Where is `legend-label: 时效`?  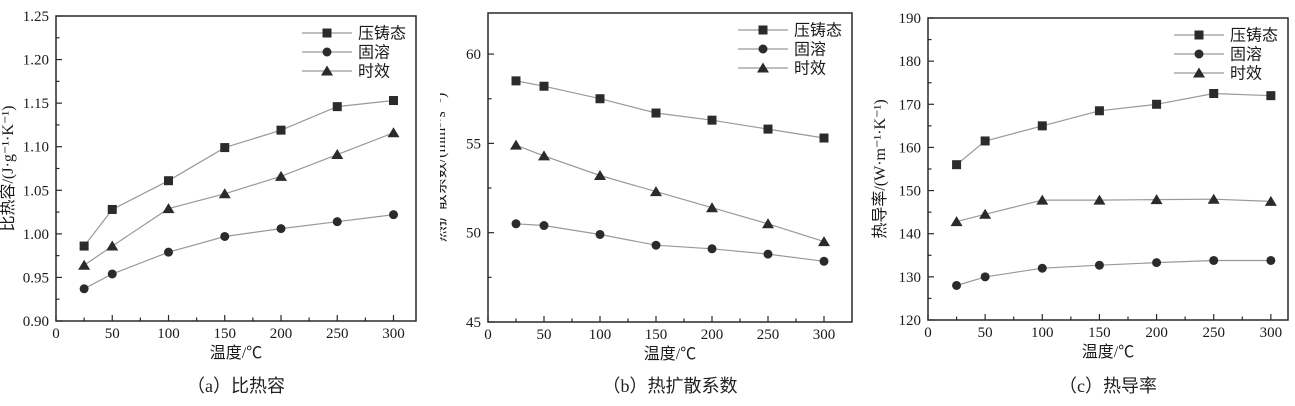
legend-label: 时效 is located at coordinates (374, 72).